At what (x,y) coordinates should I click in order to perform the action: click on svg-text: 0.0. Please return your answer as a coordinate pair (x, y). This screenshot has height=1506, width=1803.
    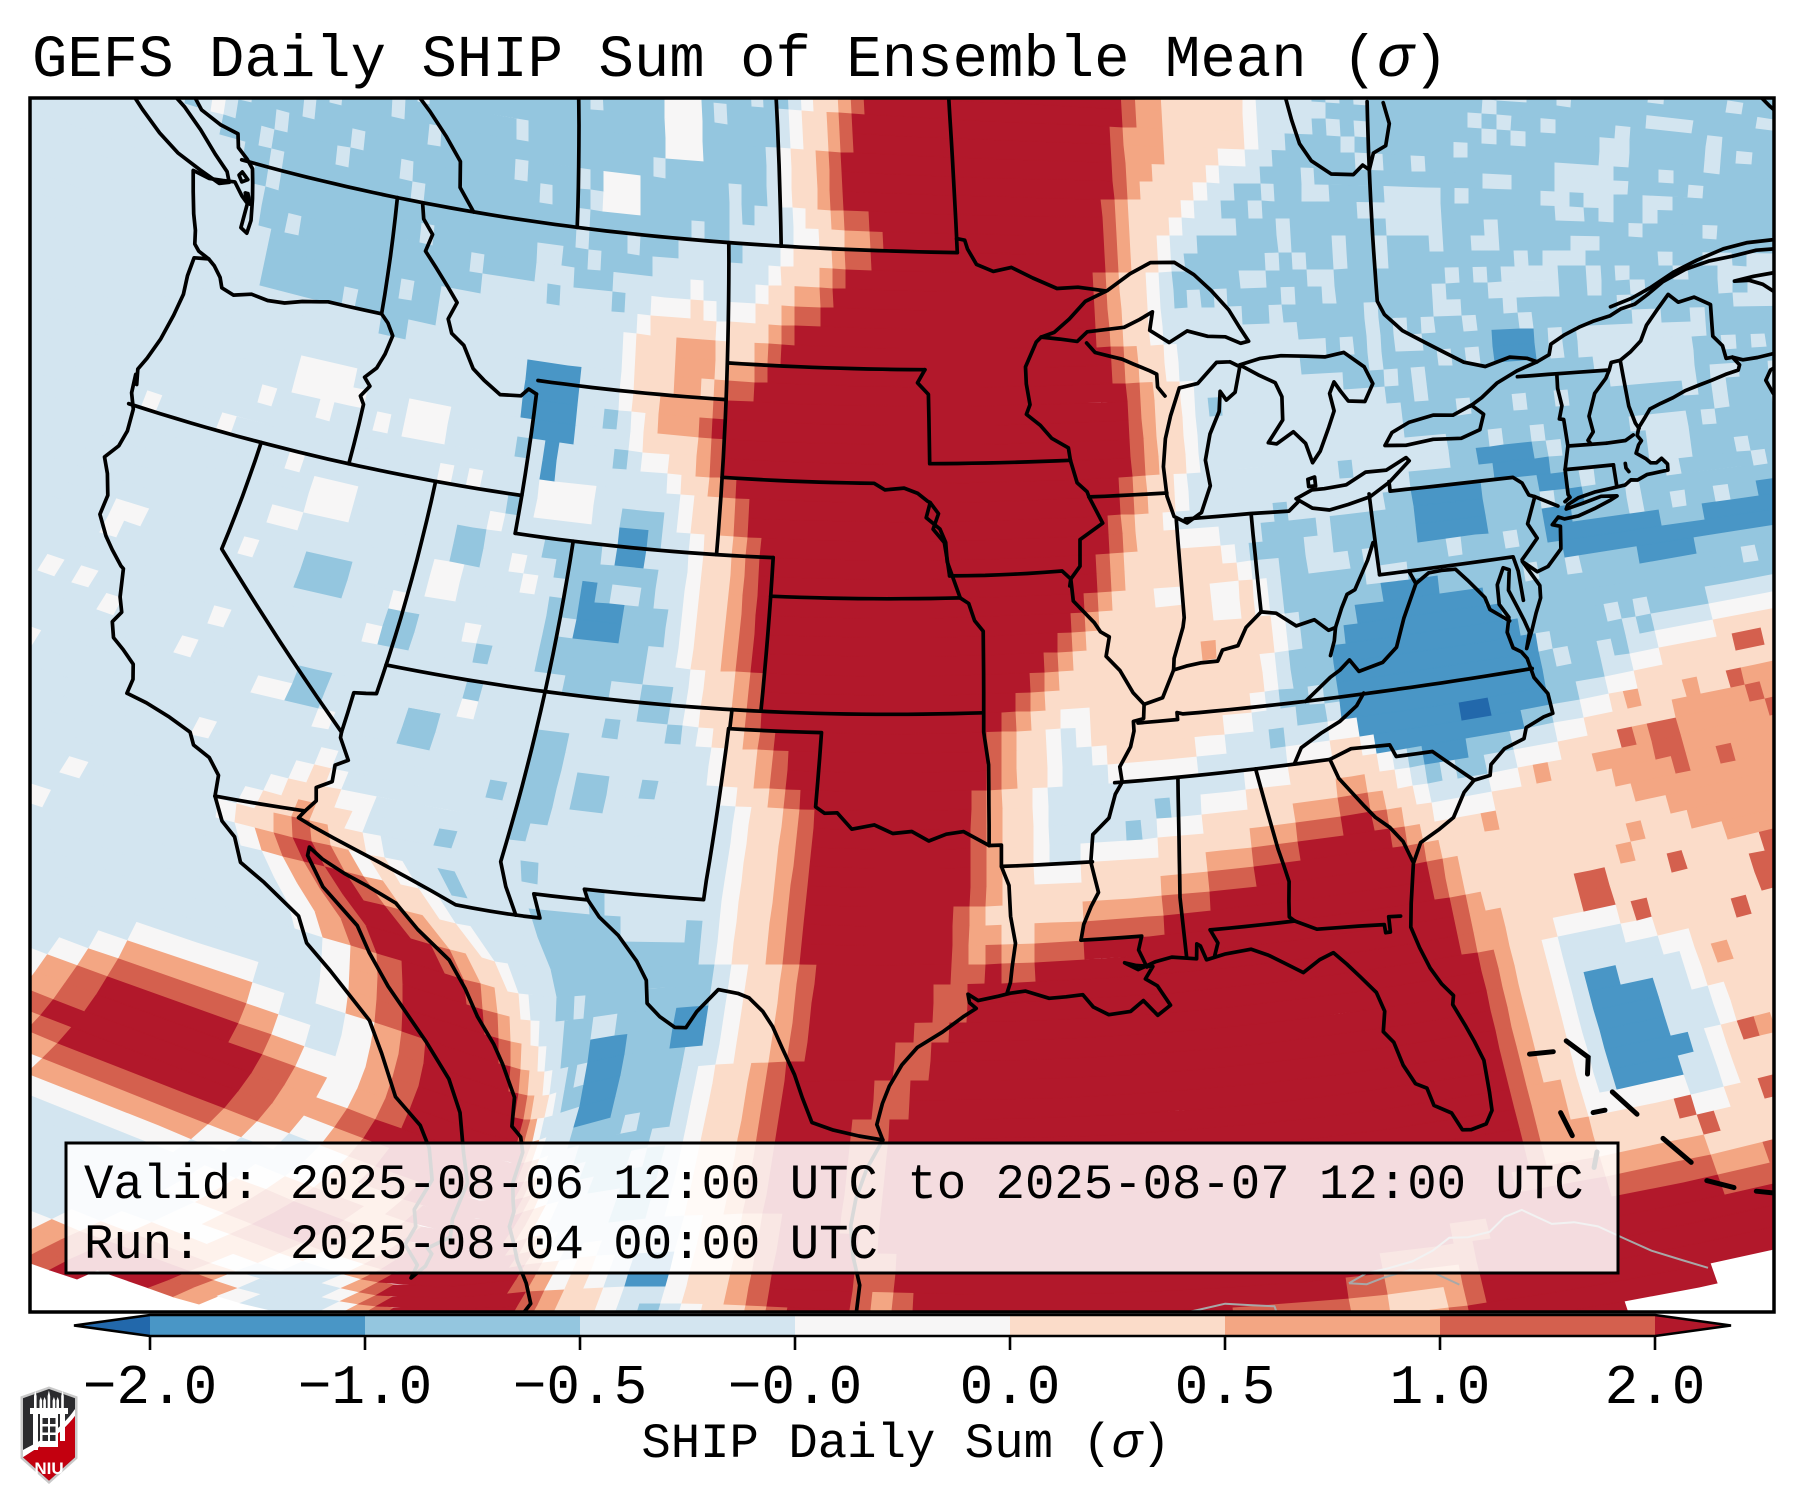
    Looking at the image, I should click on (1010, 1388).